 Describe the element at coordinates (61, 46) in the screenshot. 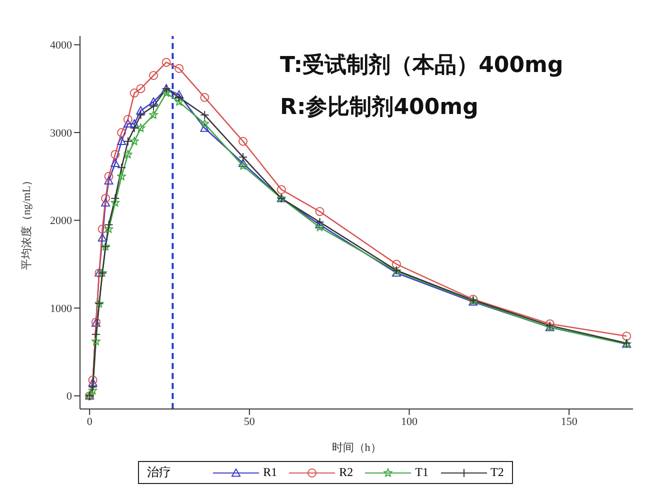

I see `y-tick-label: 4000` at that location.